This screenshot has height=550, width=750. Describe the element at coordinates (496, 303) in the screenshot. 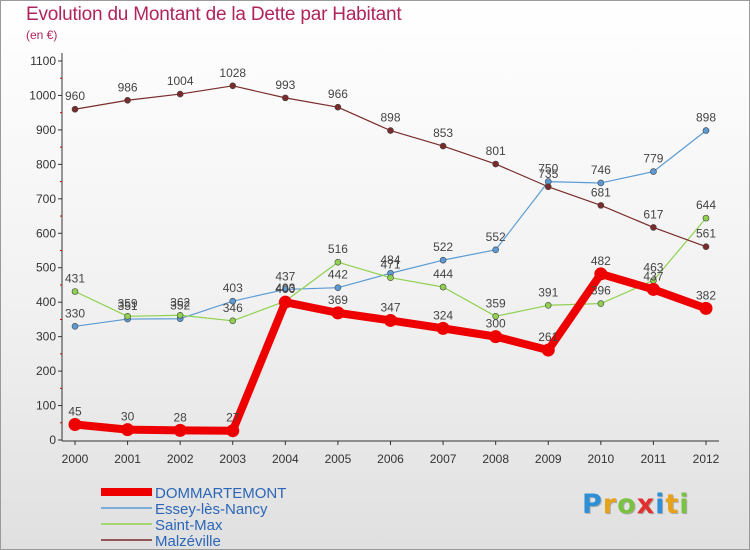

I see `data-label: 359` at that location.